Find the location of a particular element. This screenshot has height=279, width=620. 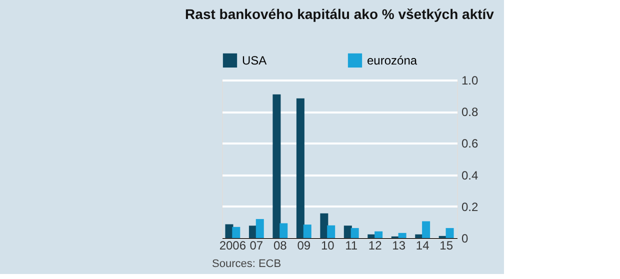

x-tick-label: 14 is located at coordinates (423, 245).